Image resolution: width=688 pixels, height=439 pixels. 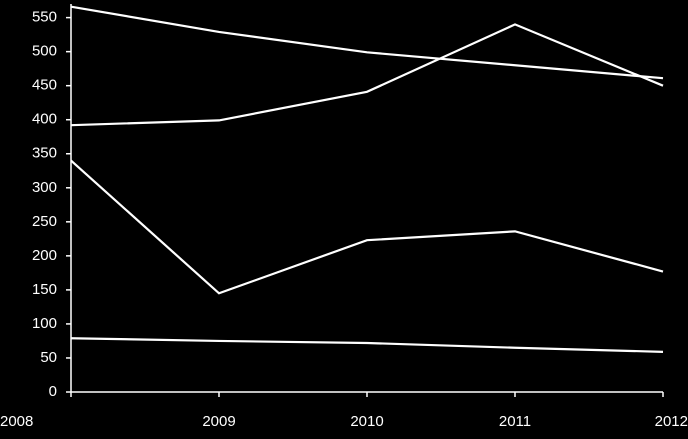 I want to click on y-tick-label: 100, so click(x=44, y=323).